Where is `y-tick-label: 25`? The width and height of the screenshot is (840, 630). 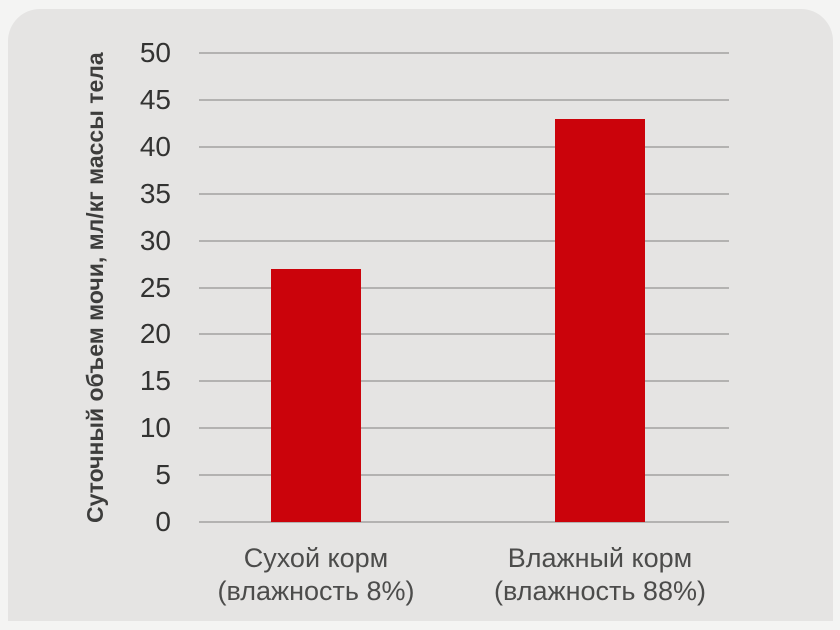
y-tick-label: 25 is located at coordinates (155, 287).